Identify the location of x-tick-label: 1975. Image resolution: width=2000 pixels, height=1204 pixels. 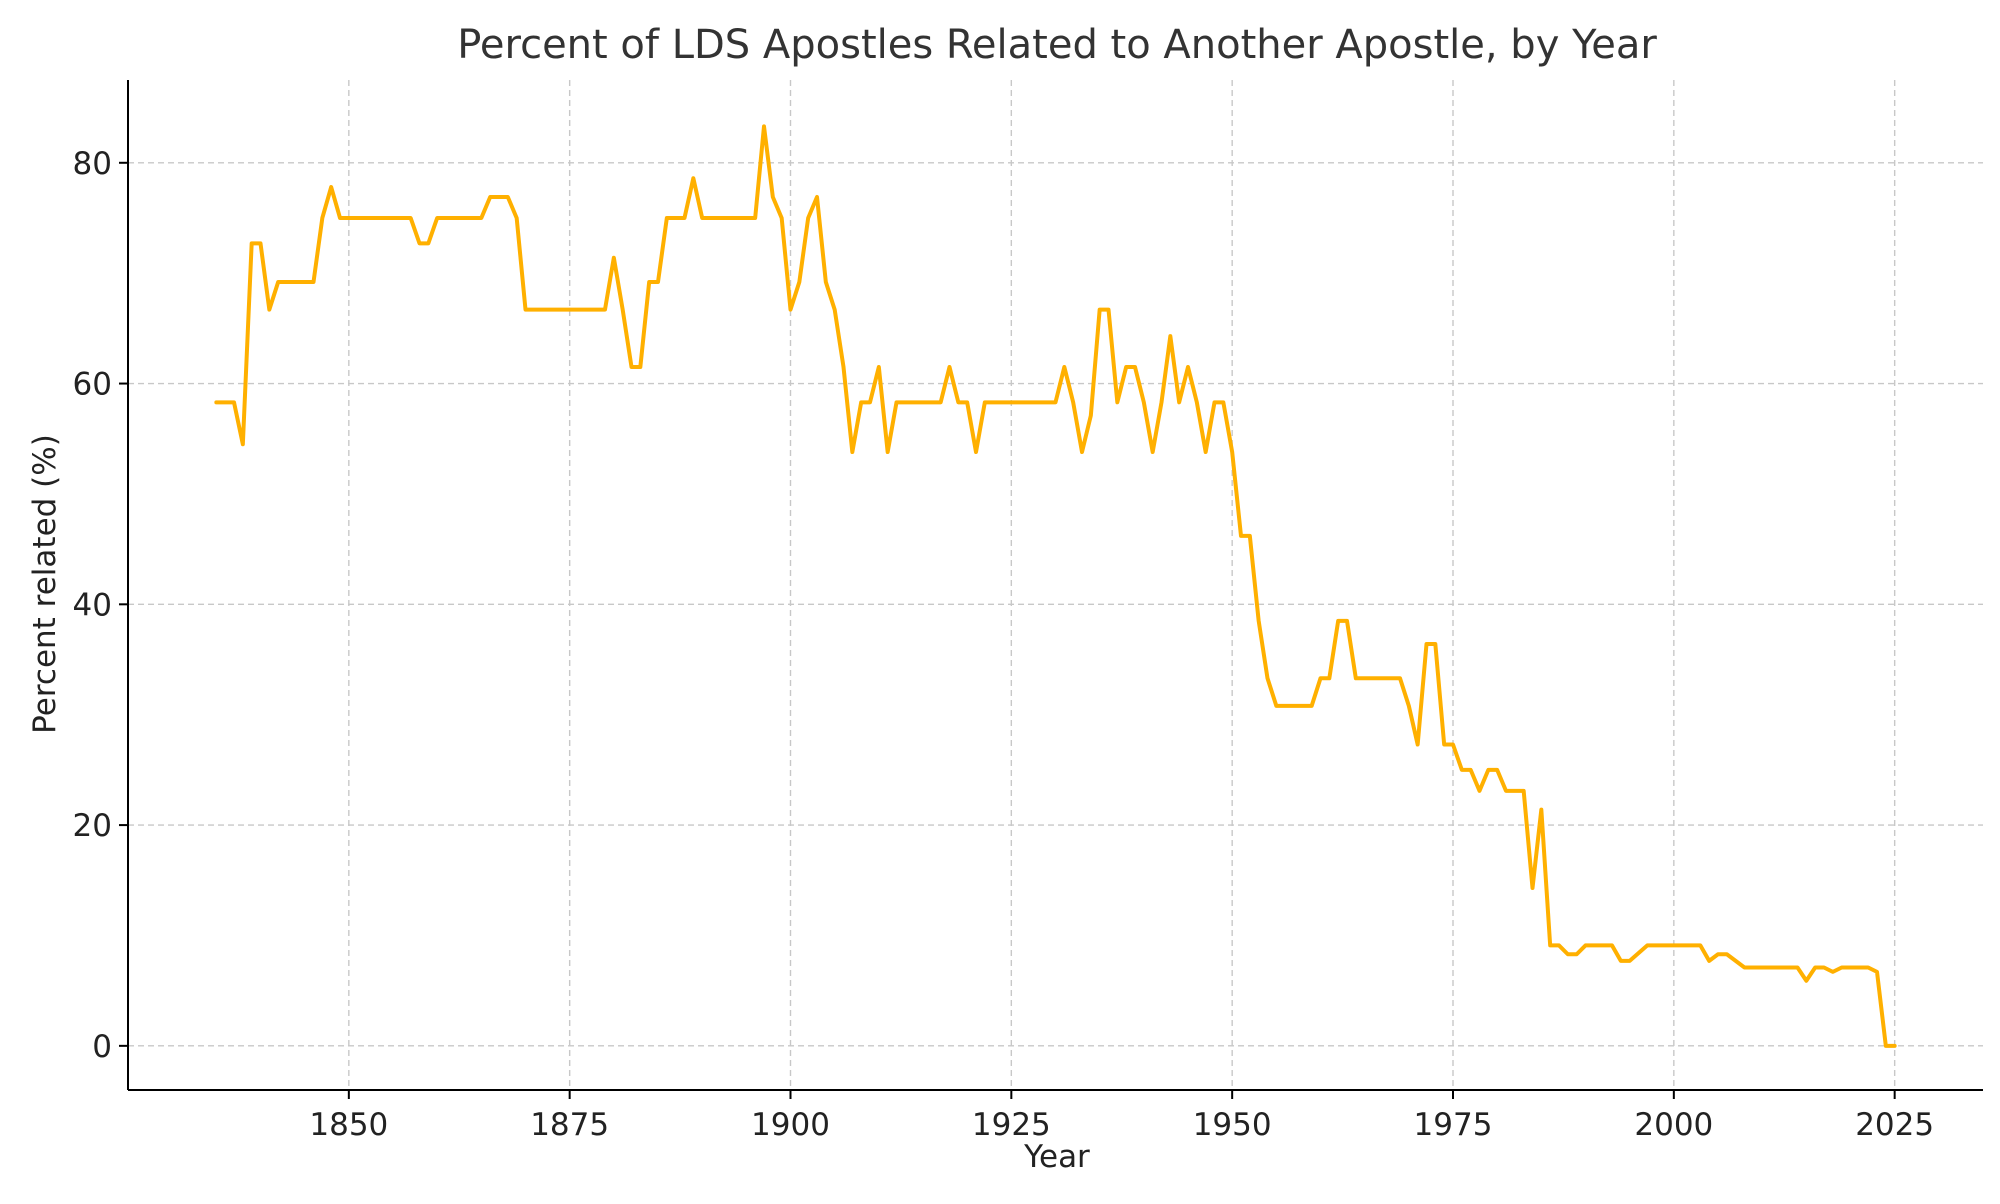
(1453, 1125).